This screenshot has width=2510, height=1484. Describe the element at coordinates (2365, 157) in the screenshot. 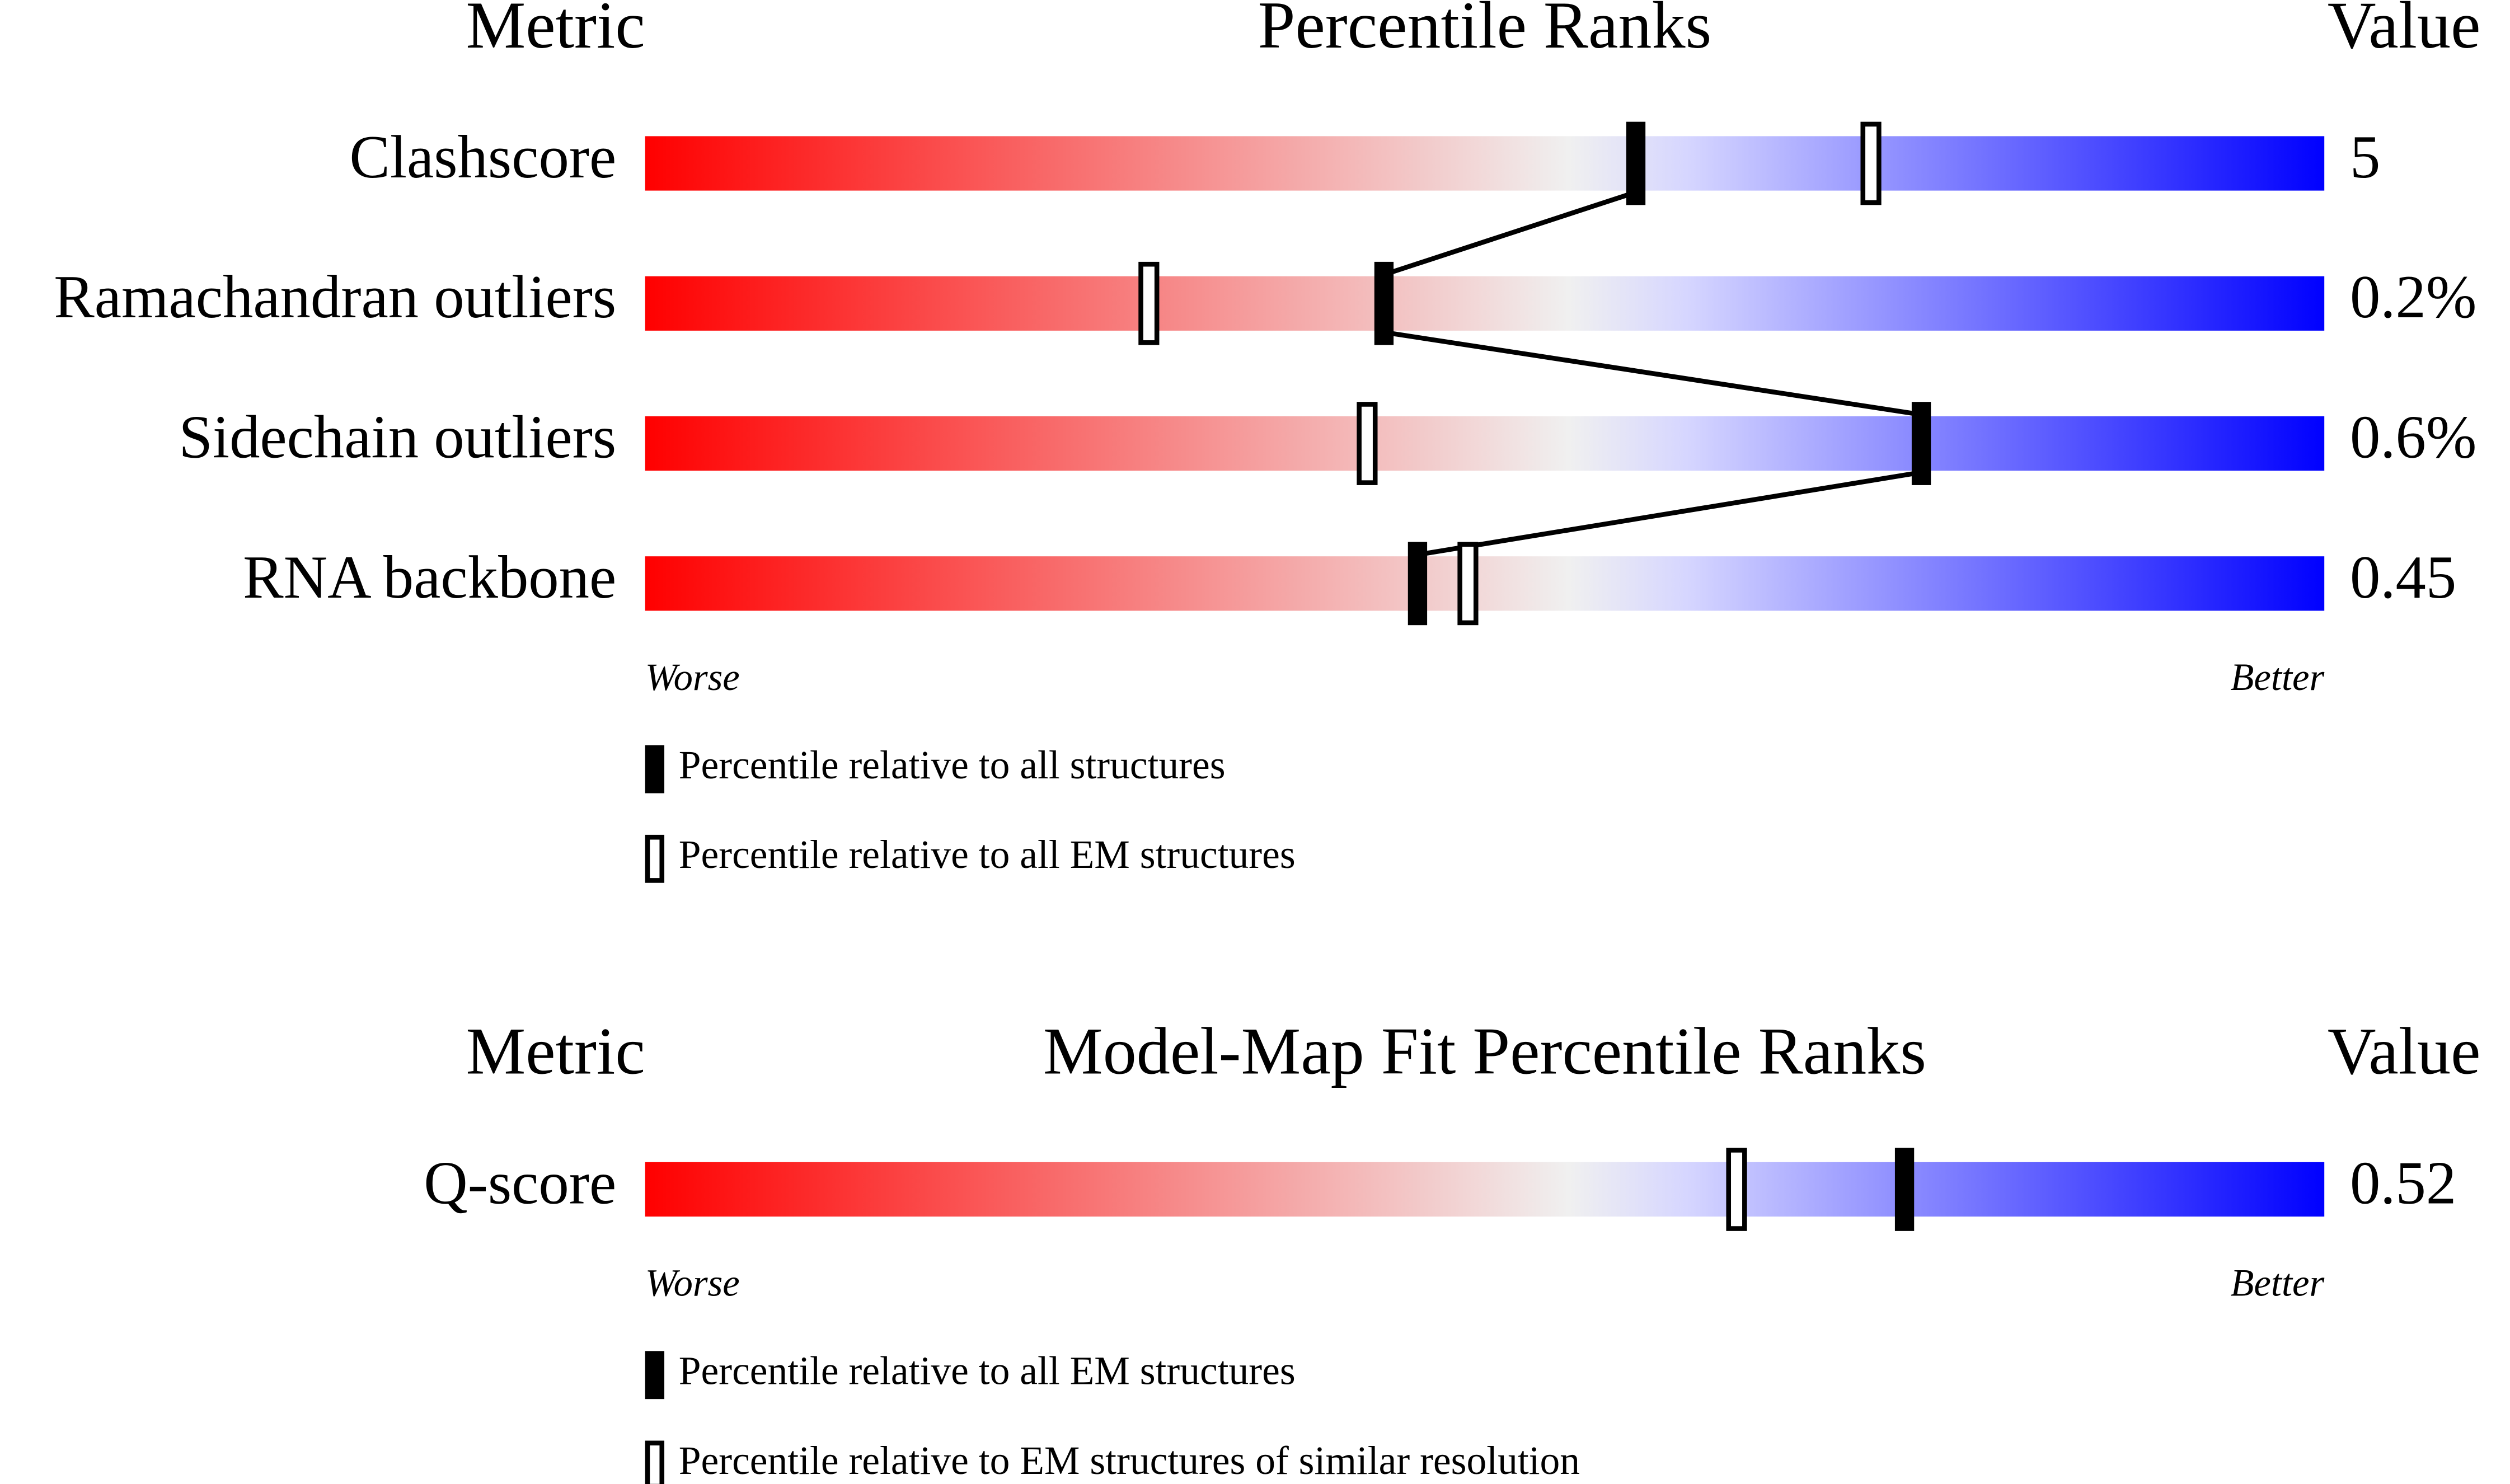

I see `metric-value: 5` at that location.